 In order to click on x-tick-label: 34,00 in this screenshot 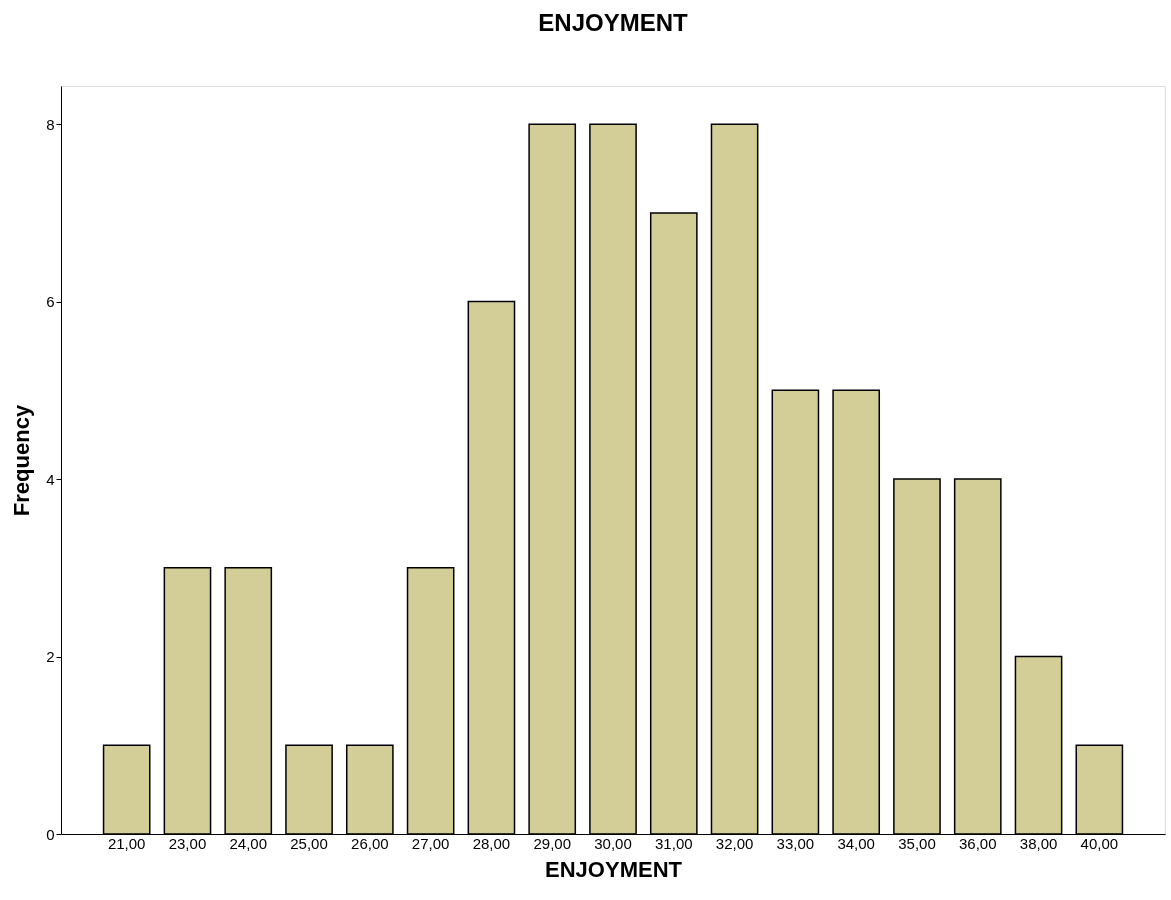, I will do `click(856, 843)`.